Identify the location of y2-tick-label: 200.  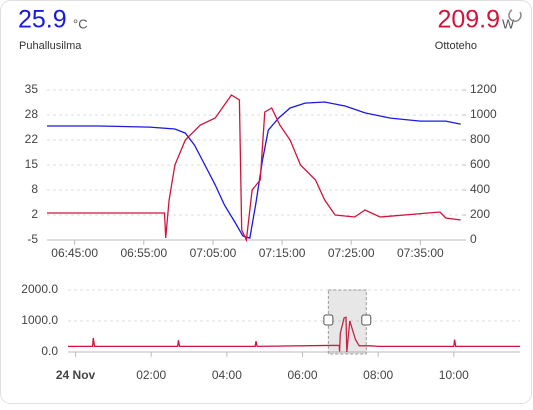
(480, 214).